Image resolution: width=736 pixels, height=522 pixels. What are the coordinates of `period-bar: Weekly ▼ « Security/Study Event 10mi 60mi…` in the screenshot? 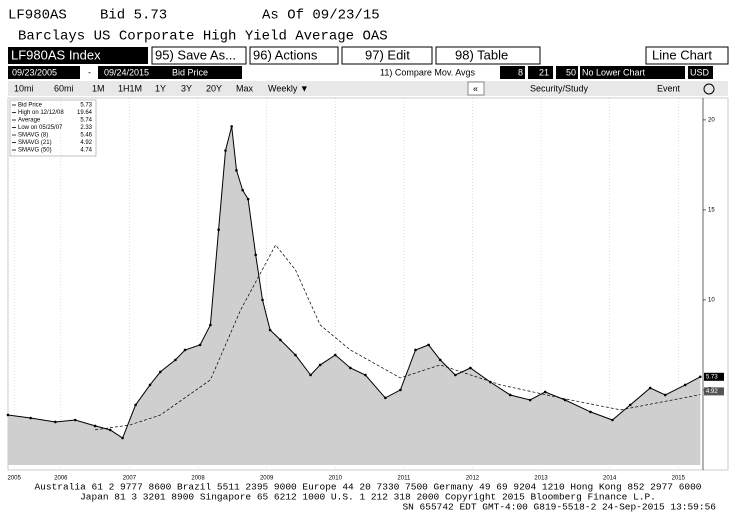 It's located at (368, 88).